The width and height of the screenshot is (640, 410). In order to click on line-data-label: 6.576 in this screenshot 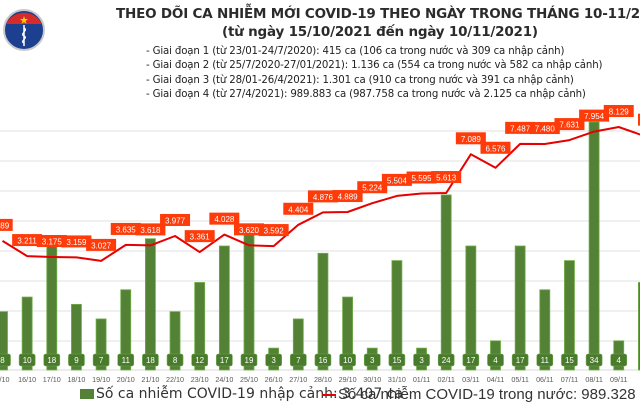, I will do `click(495, 148)`.